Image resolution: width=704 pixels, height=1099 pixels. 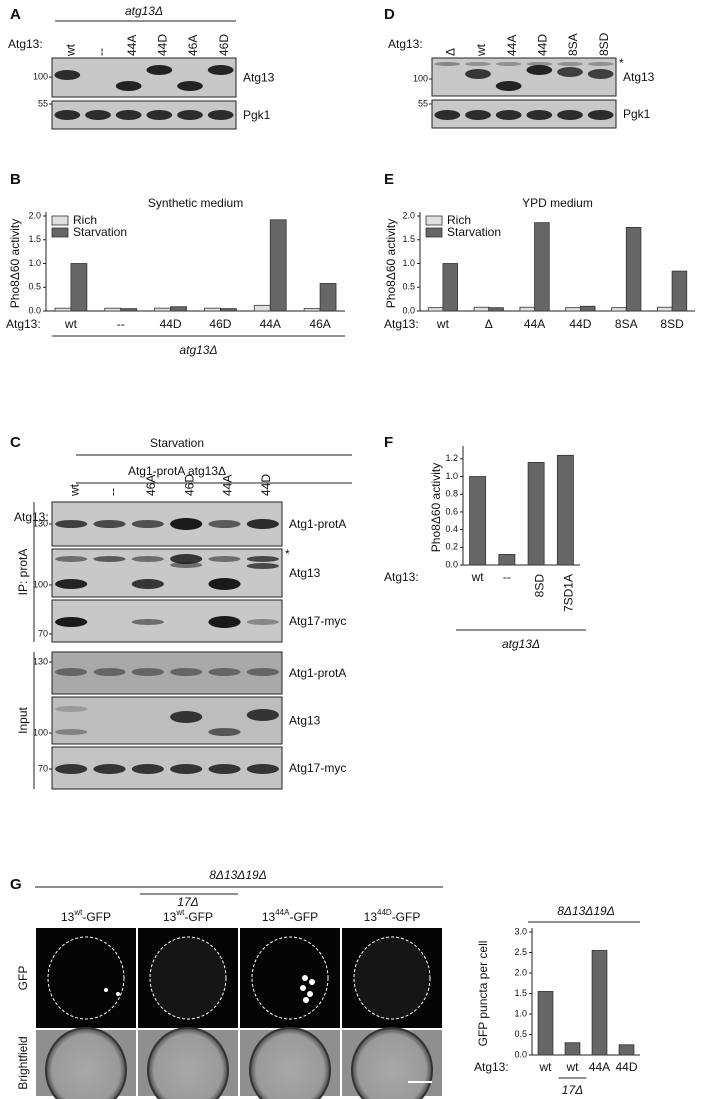 I want to click on lane-label: 46D, so click(x=189, y=485).